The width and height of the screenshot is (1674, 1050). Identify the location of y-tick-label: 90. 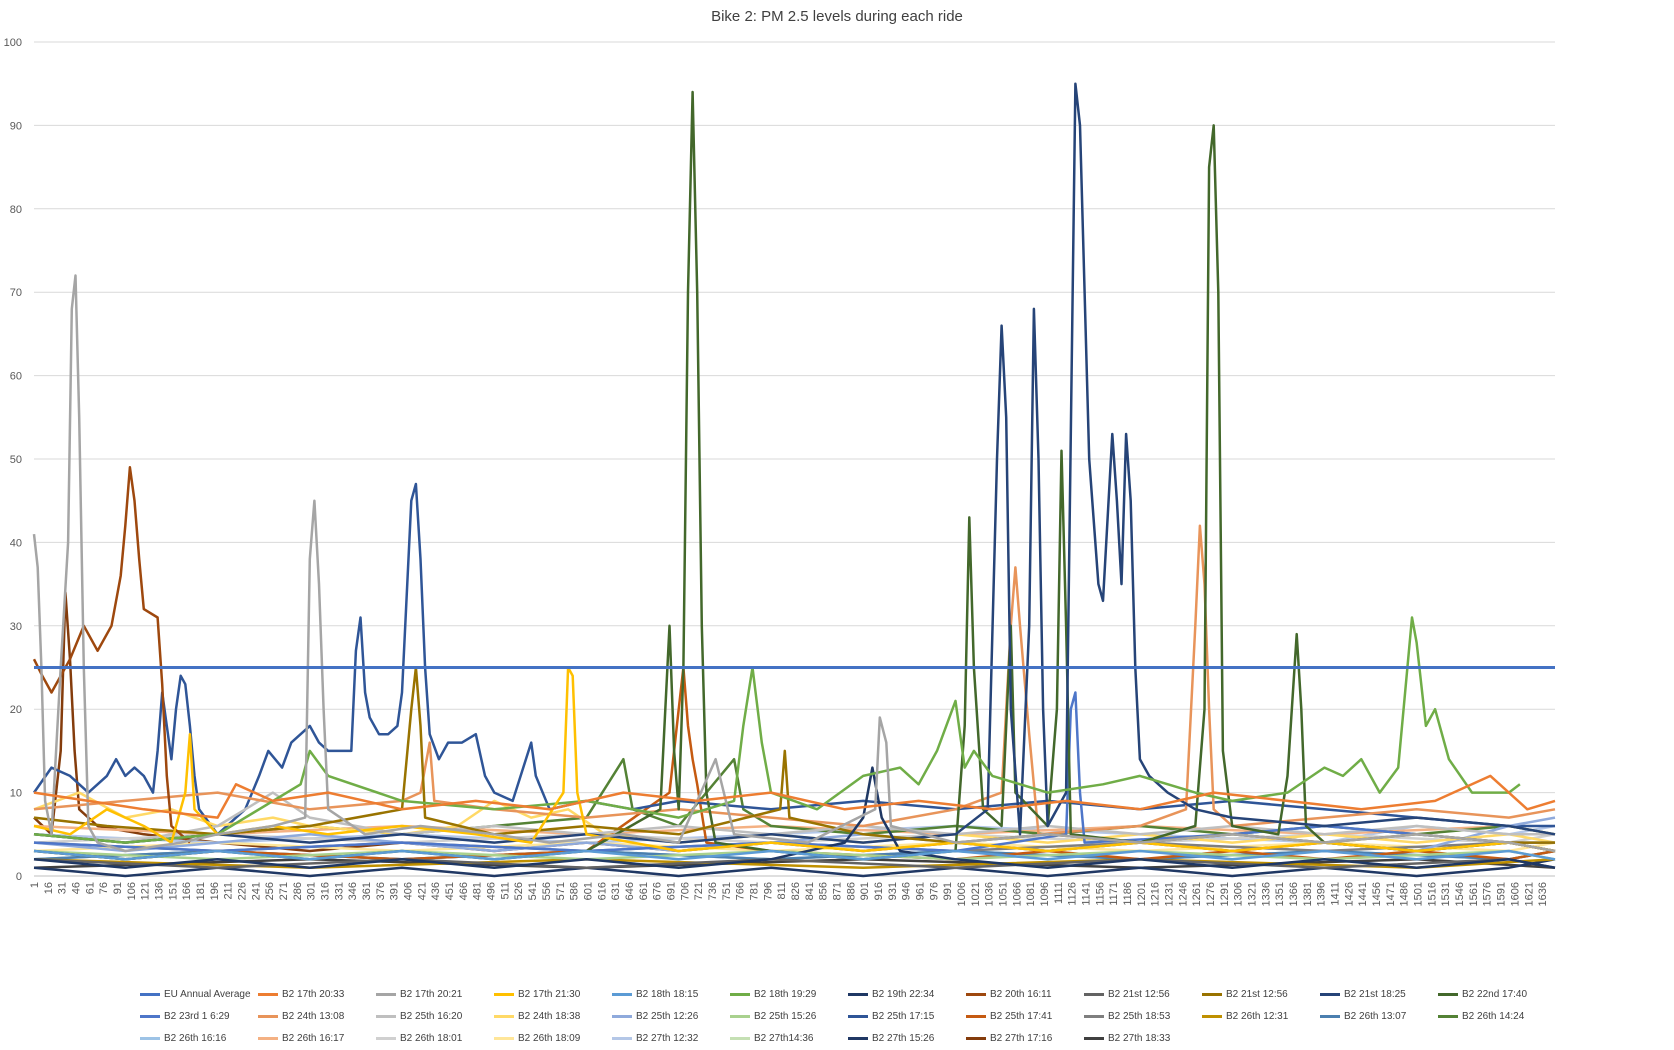
(16, 126).